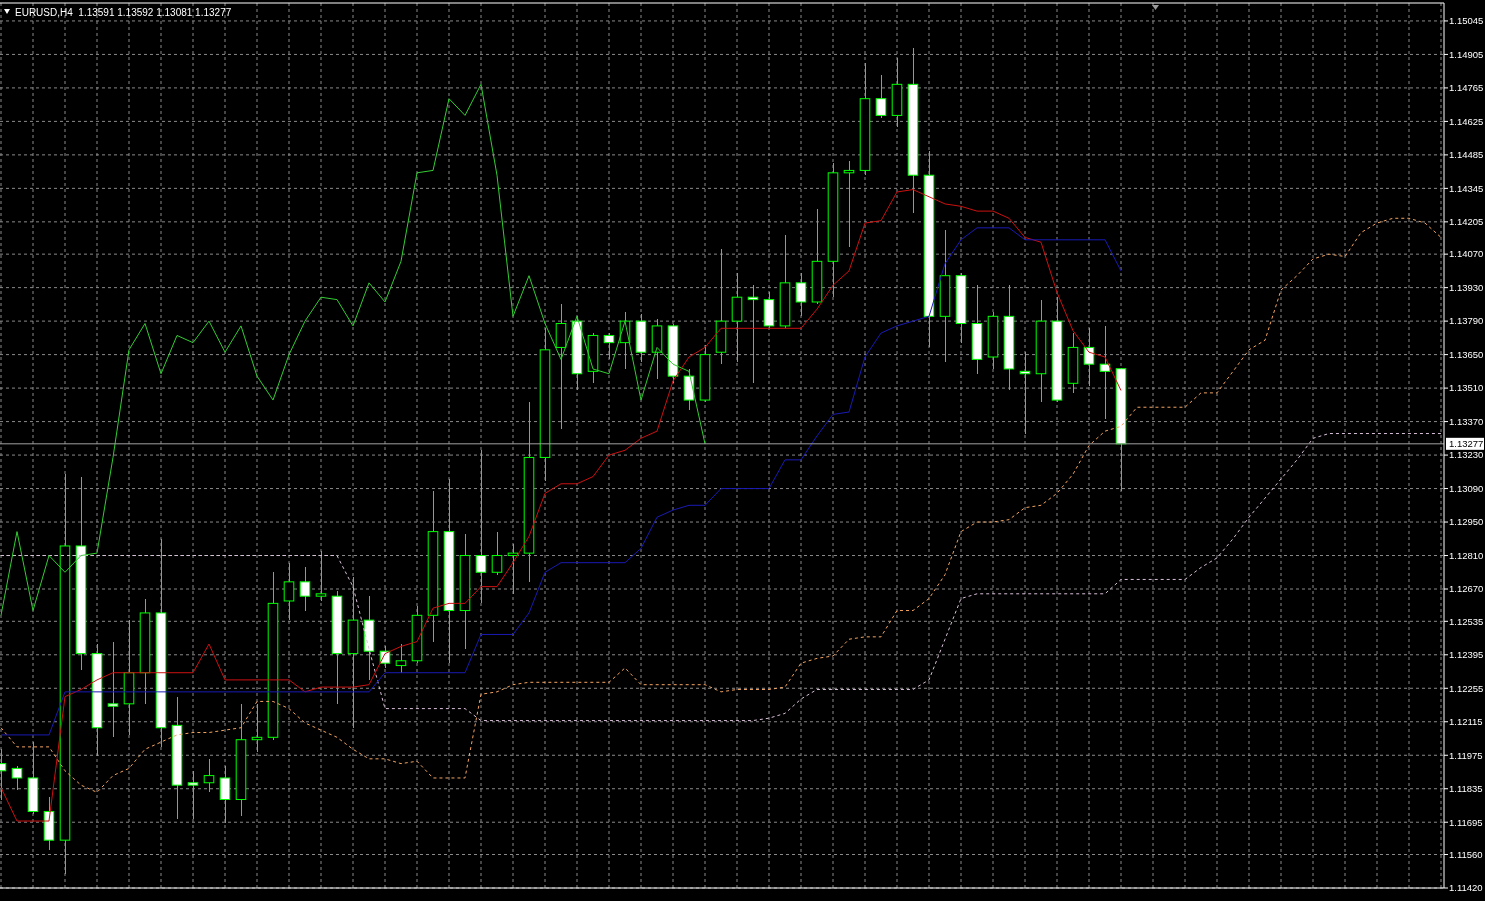 This screenshot has width=1485, height=901. I want to click on y-tick-label: 1.13930, so click(1466, 287).